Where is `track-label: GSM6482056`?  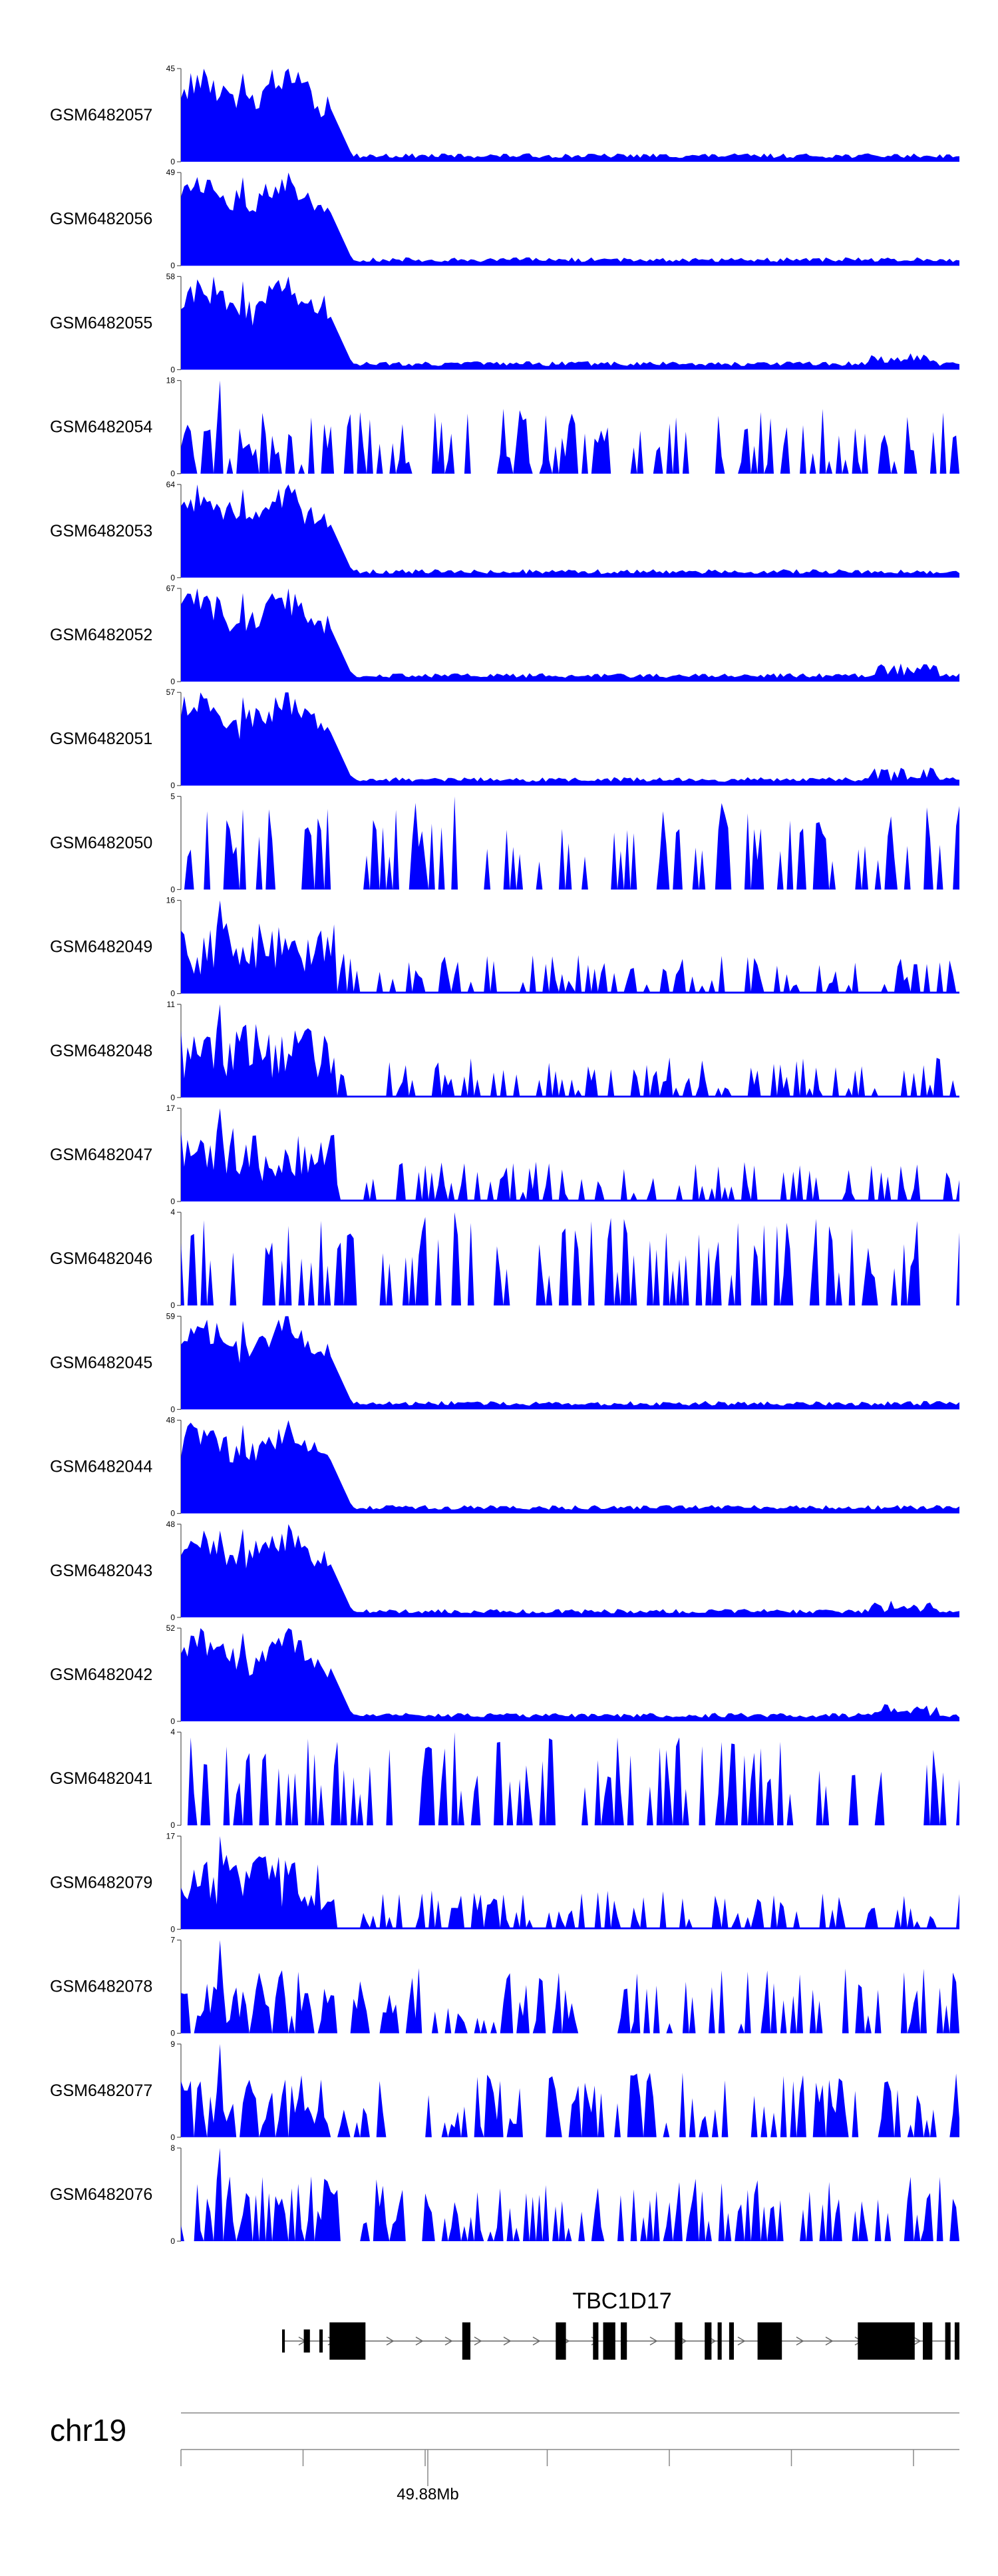
track-label: GSM6482056 is located at coordinates (101, 219).